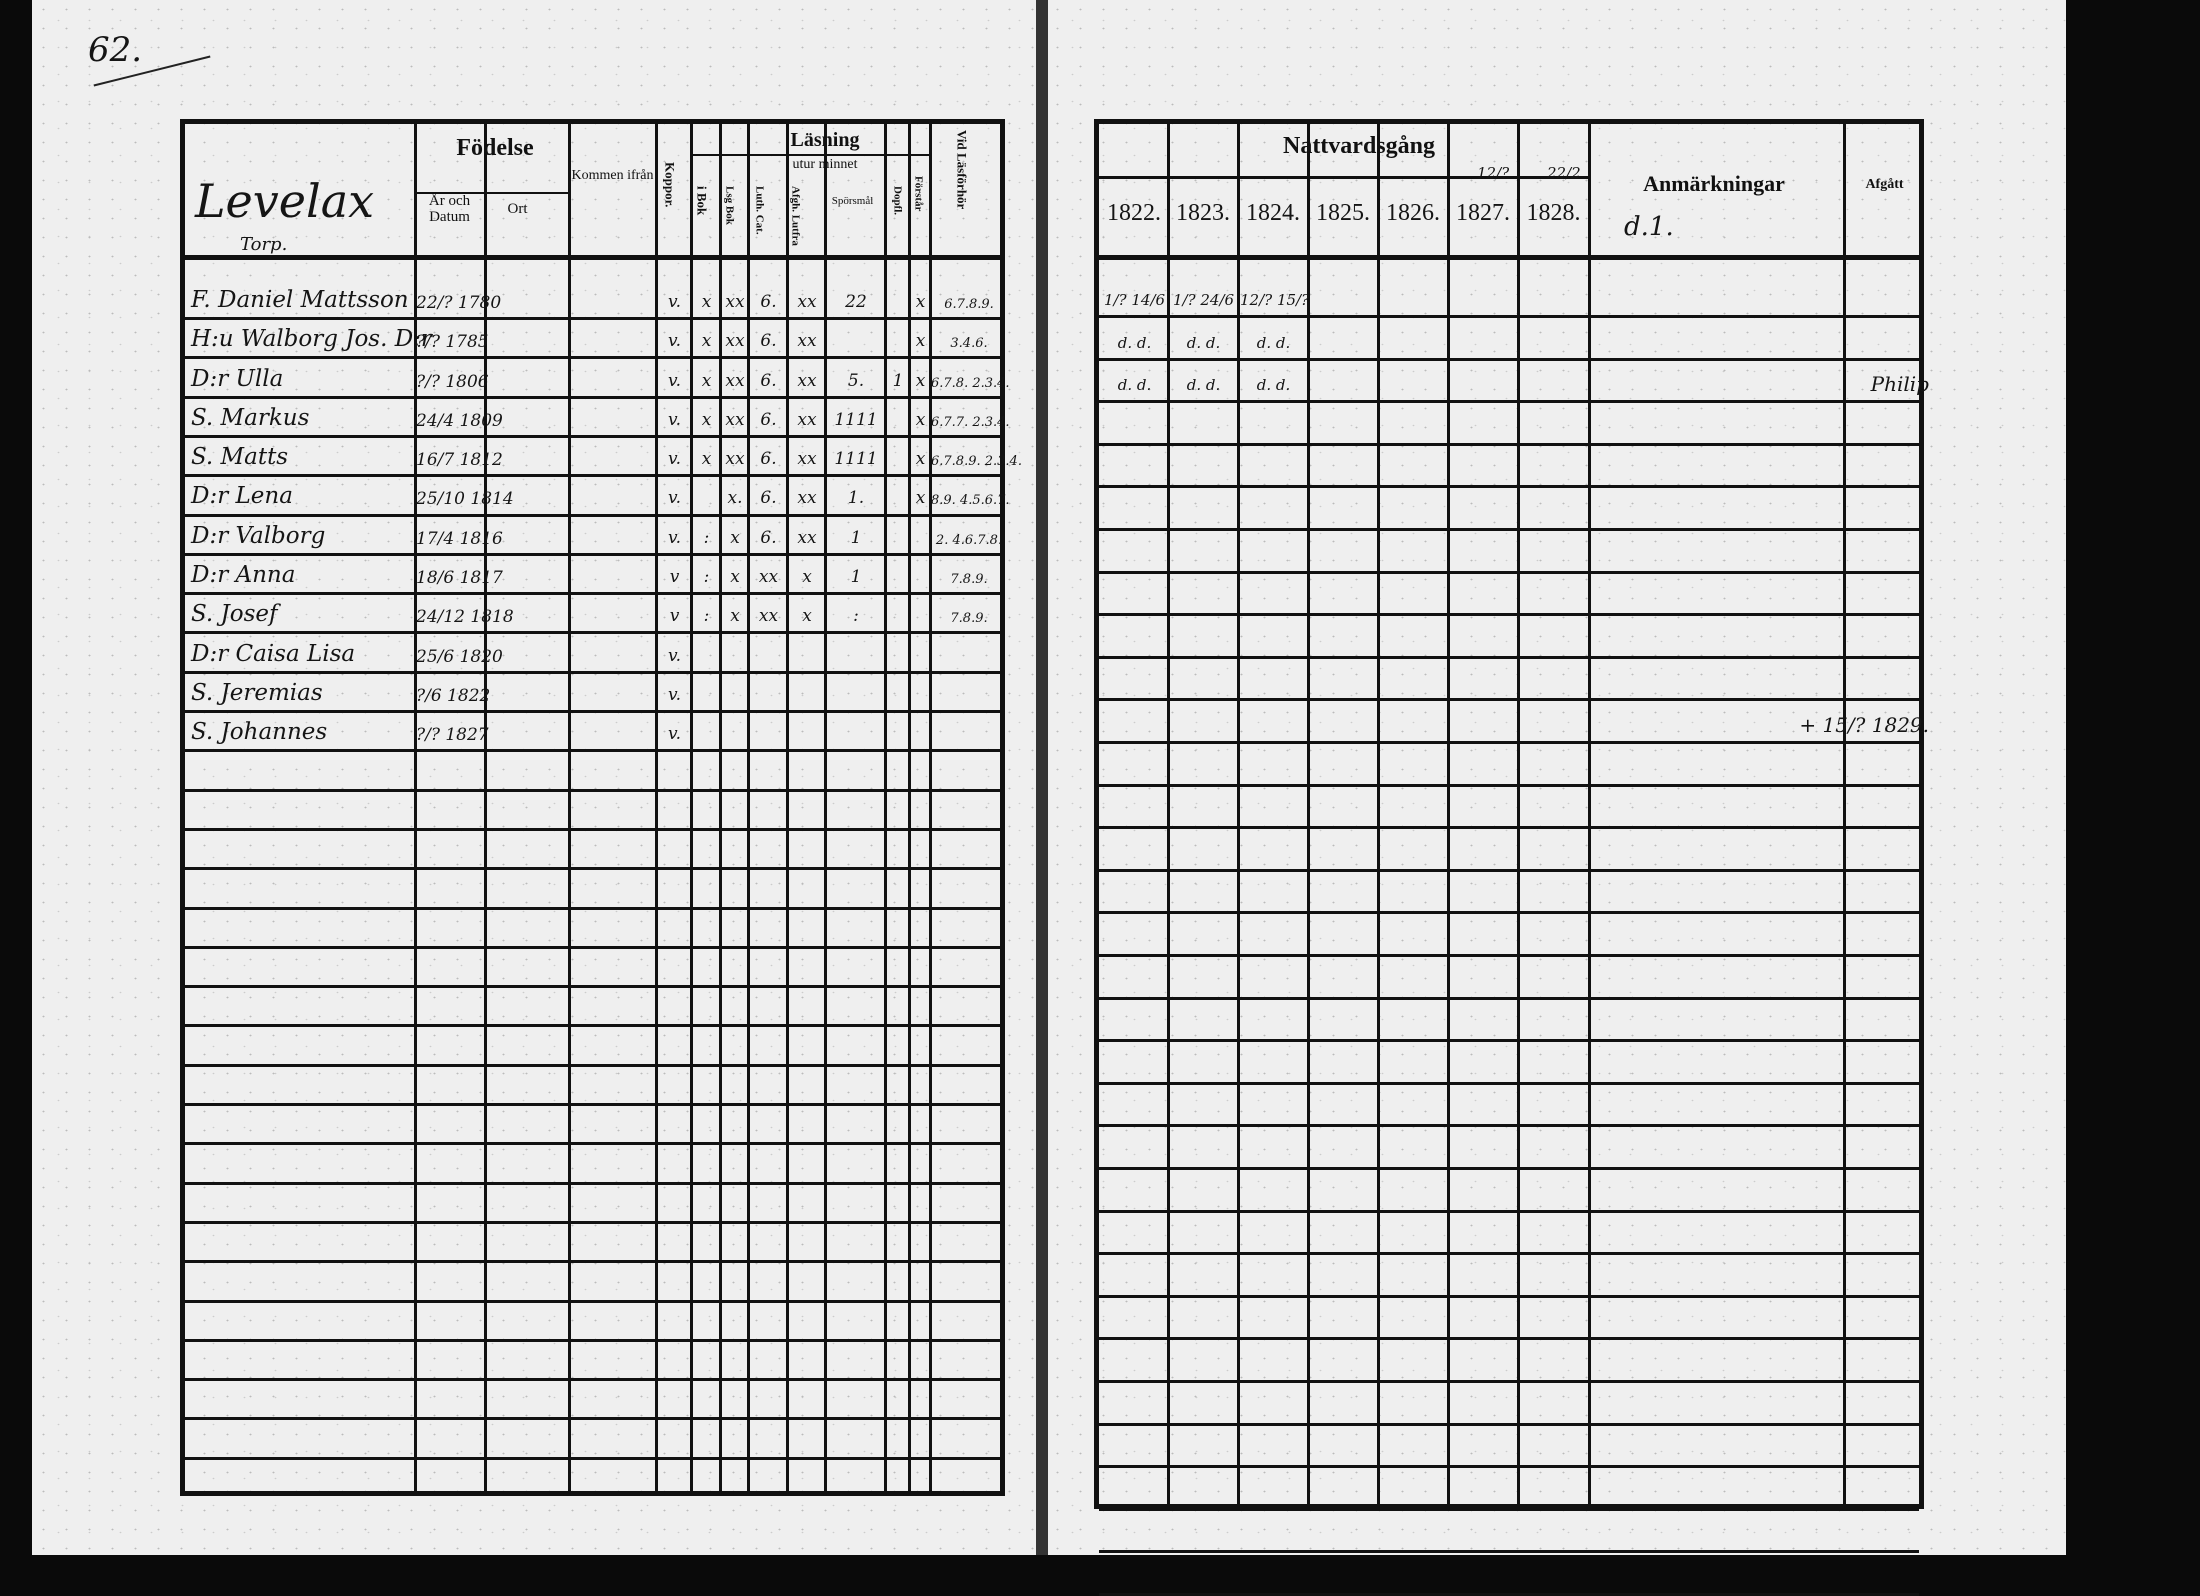 The height and width of the screenshot is (1596, 2200). What do you see at coordinates (1042, 777) in the screenshot?
I see `book-gutter` at bounding box center [1042, 777].